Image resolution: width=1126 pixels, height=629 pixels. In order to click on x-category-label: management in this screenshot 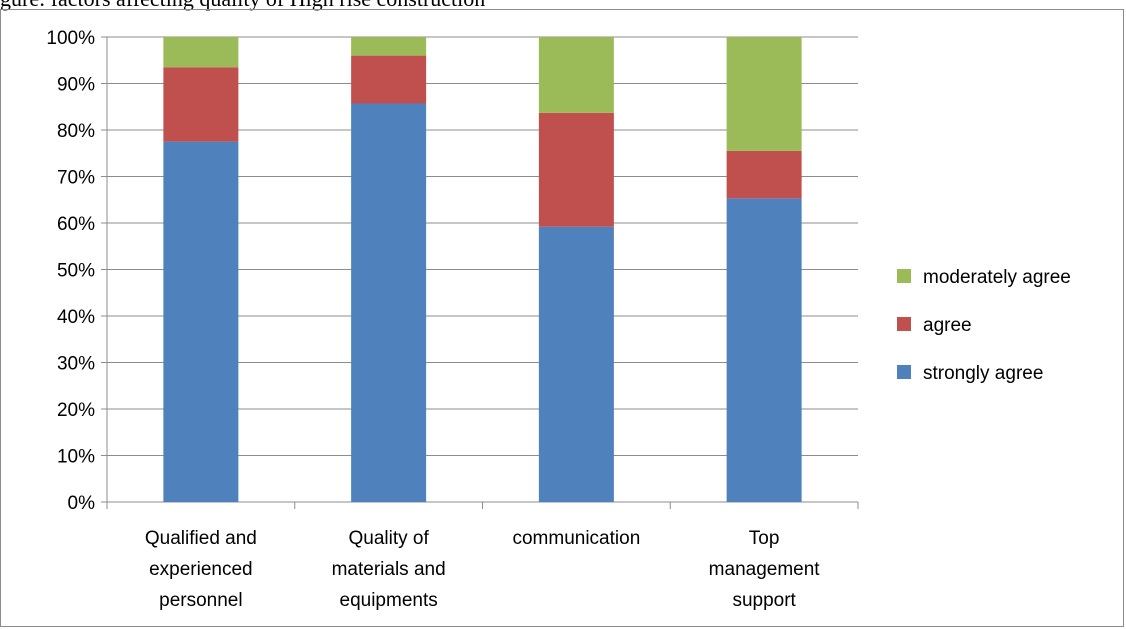, I will do `click(765, 569)`.